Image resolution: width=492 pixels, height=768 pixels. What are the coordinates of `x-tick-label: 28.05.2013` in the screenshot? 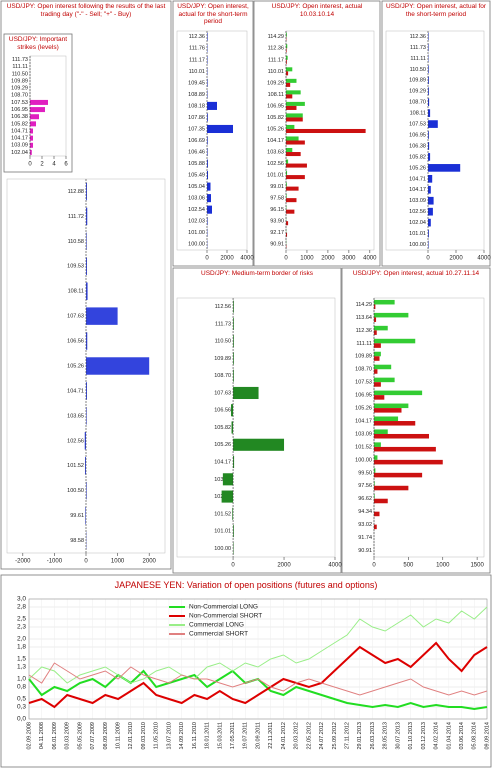 It's located at (386, 736).